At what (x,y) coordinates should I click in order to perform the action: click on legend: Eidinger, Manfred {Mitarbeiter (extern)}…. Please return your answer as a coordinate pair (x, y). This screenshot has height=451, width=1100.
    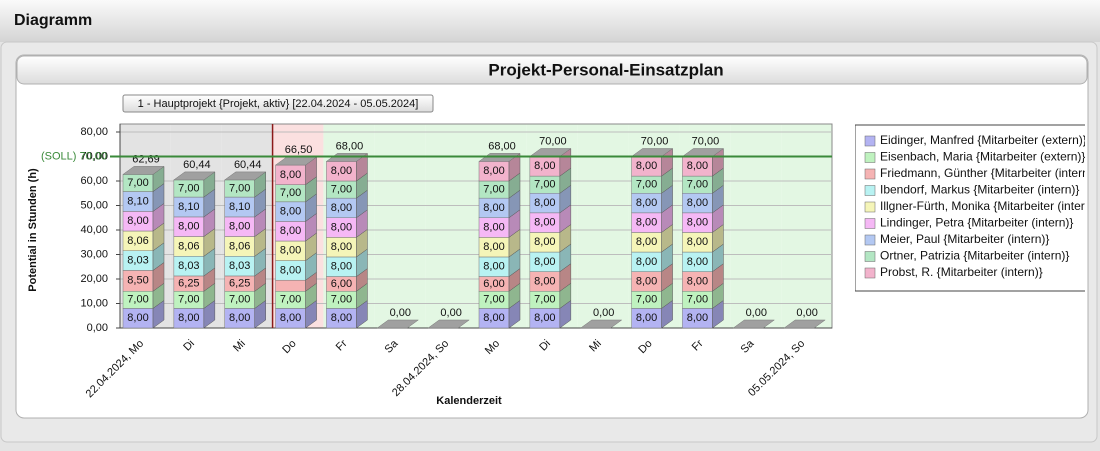
    Looking at the image, I should click on (981, 206).